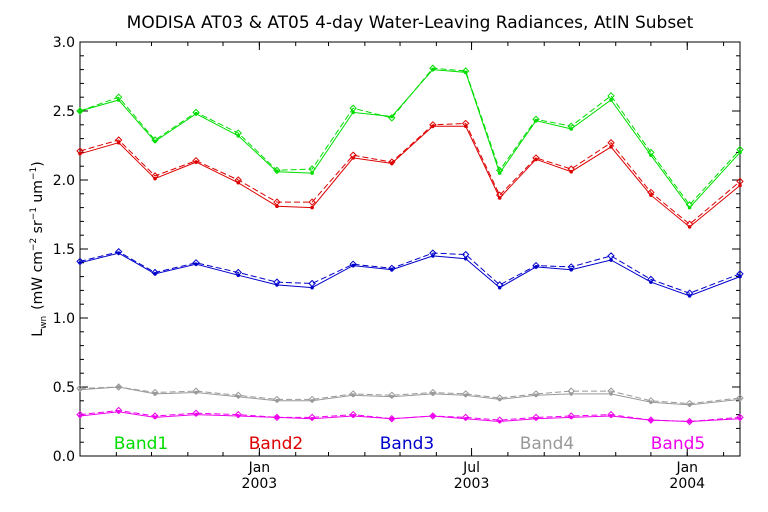  I want to click on legend-item-band5: Band5, so click(678, 444).